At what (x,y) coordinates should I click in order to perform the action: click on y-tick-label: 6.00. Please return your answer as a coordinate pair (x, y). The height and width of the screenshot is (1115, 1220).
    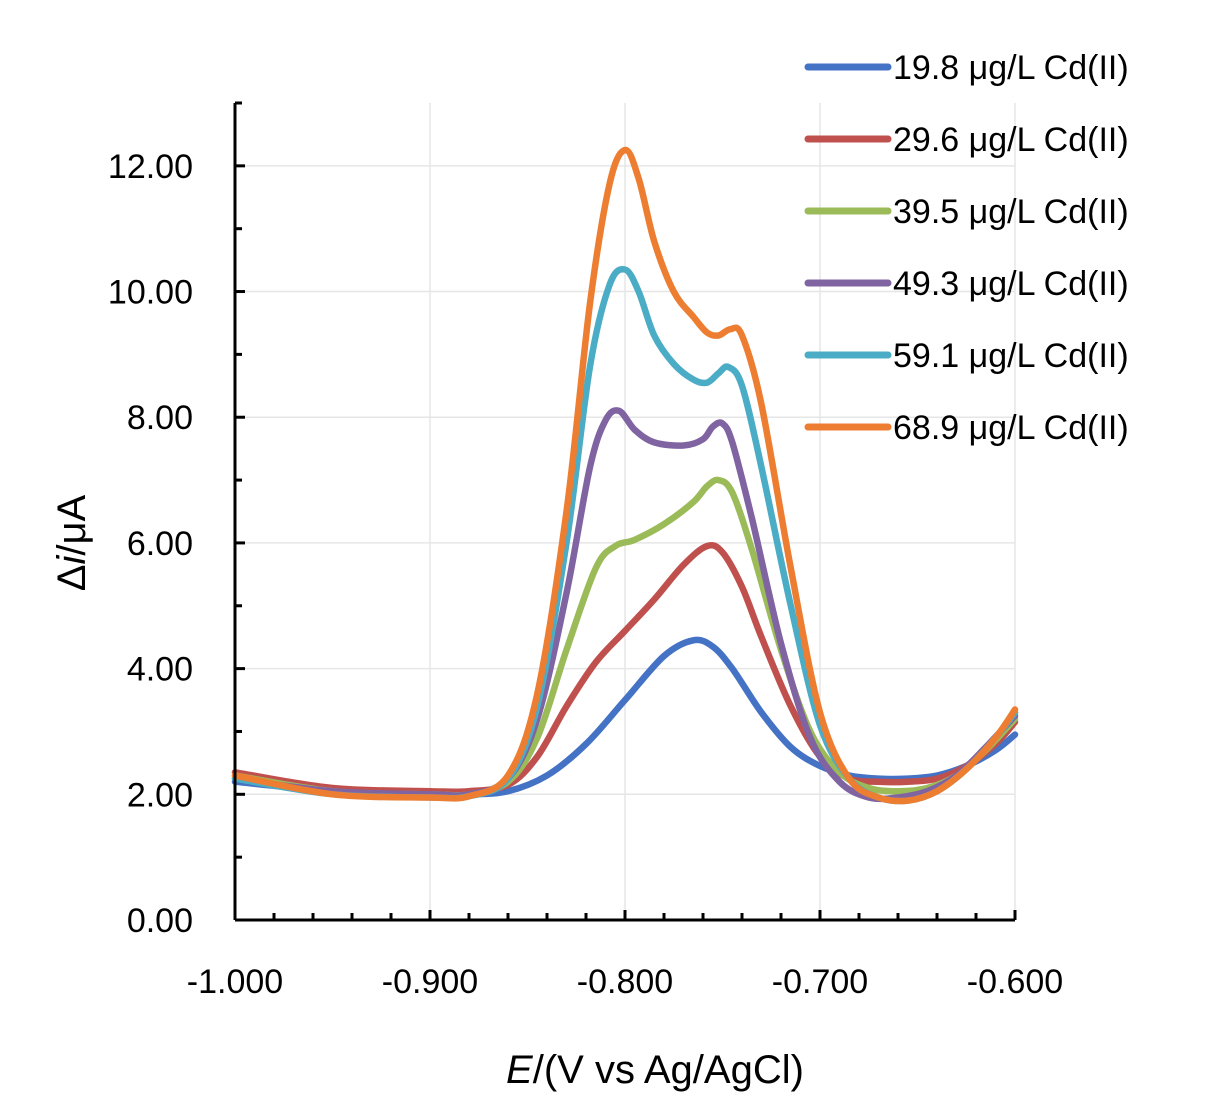
    Looking at the image, I should click on (160, 544).